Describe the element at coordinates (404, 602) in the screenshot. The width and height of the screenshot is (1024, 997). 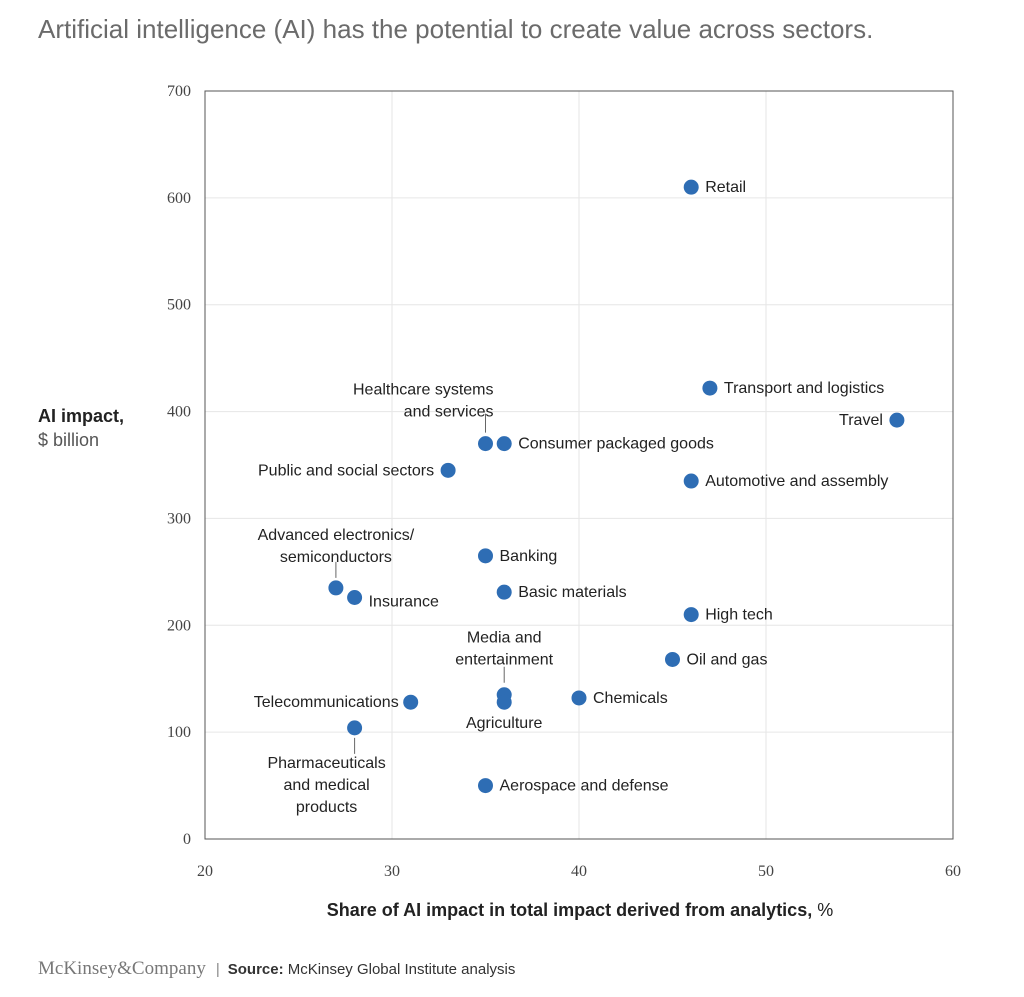
I see `point-label: Insurance` at that location.